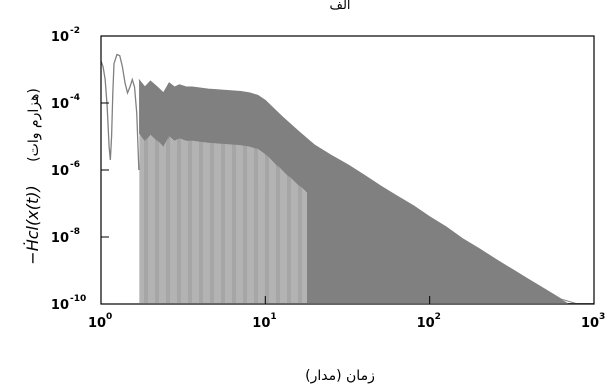  What do you see at coordinates (438, 317) in the screenshot?
I see `x-tick-exponent: 2` at bounding box center [438, 317].